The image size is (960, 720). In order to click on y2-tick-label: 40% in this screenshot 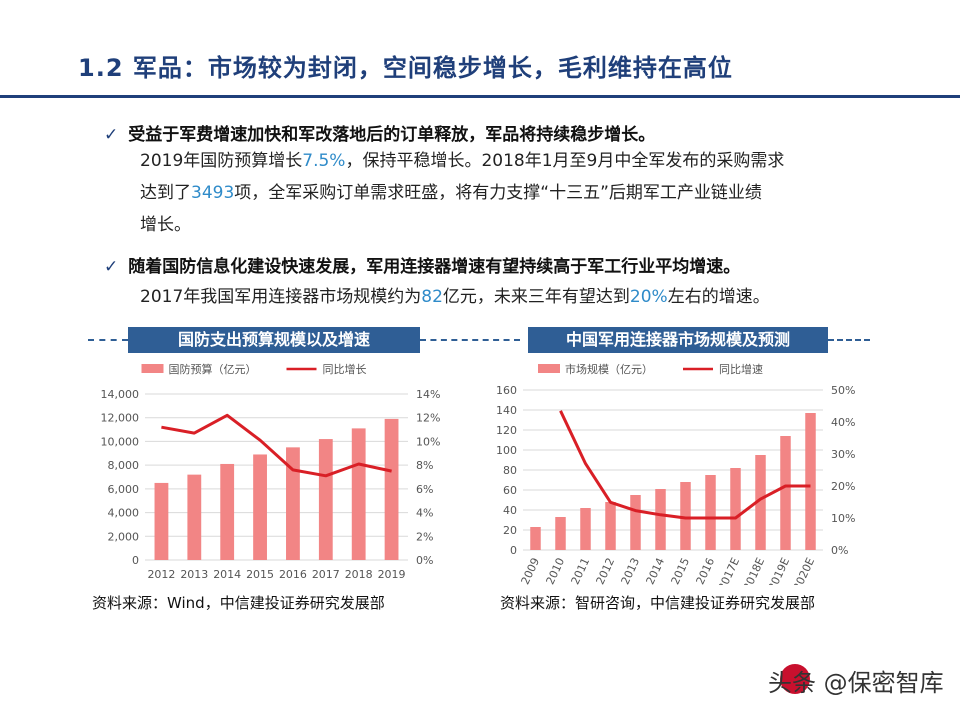, I will do `click(843, 422)`.